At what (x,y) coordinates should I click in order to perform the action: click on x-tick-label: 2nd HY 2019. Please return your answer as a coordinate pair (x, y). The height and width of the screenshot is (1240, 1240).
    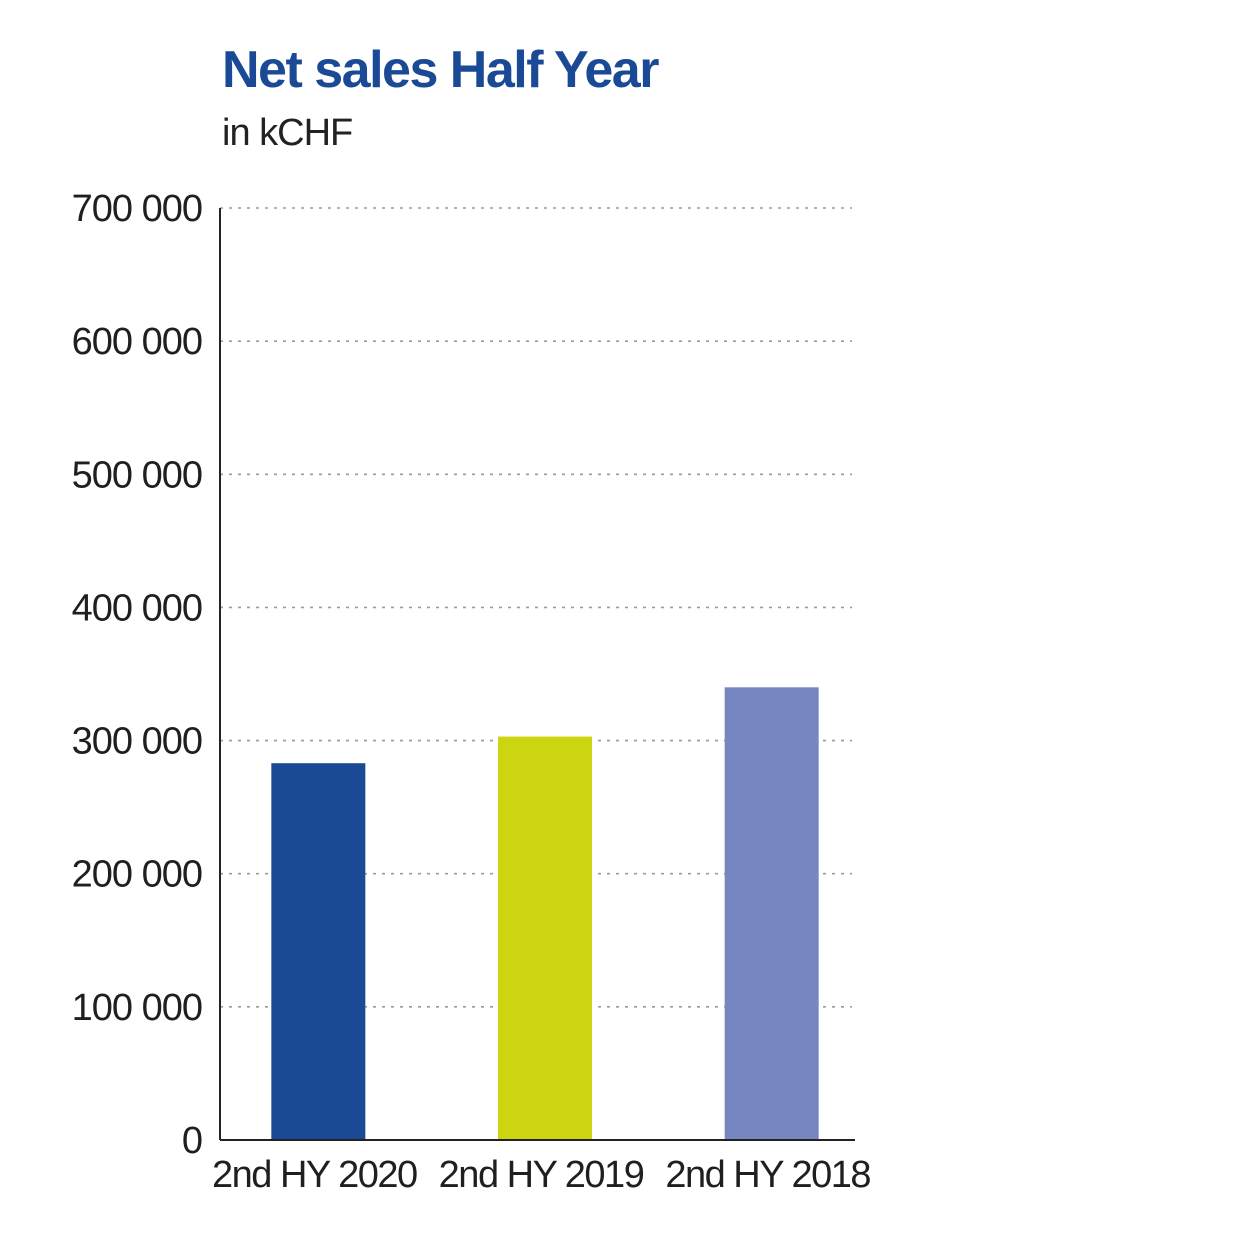
    Looking at the image, I should click on (541, 1175).